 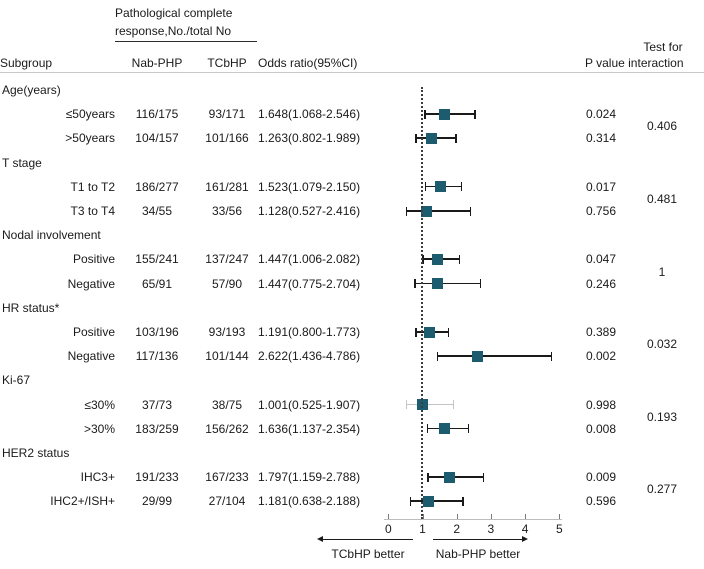 I want to click on nab-php-value: 103/196, so click(x=157, y=332).